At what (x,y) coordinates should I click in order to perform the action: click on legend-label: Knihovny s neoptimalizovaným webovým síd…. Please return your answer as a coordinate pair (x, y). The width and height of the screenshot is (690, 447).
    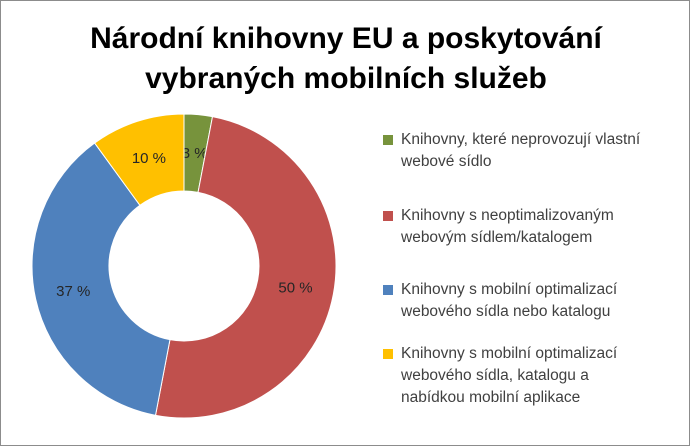
    Looking at the image, I should click on (507, 226).